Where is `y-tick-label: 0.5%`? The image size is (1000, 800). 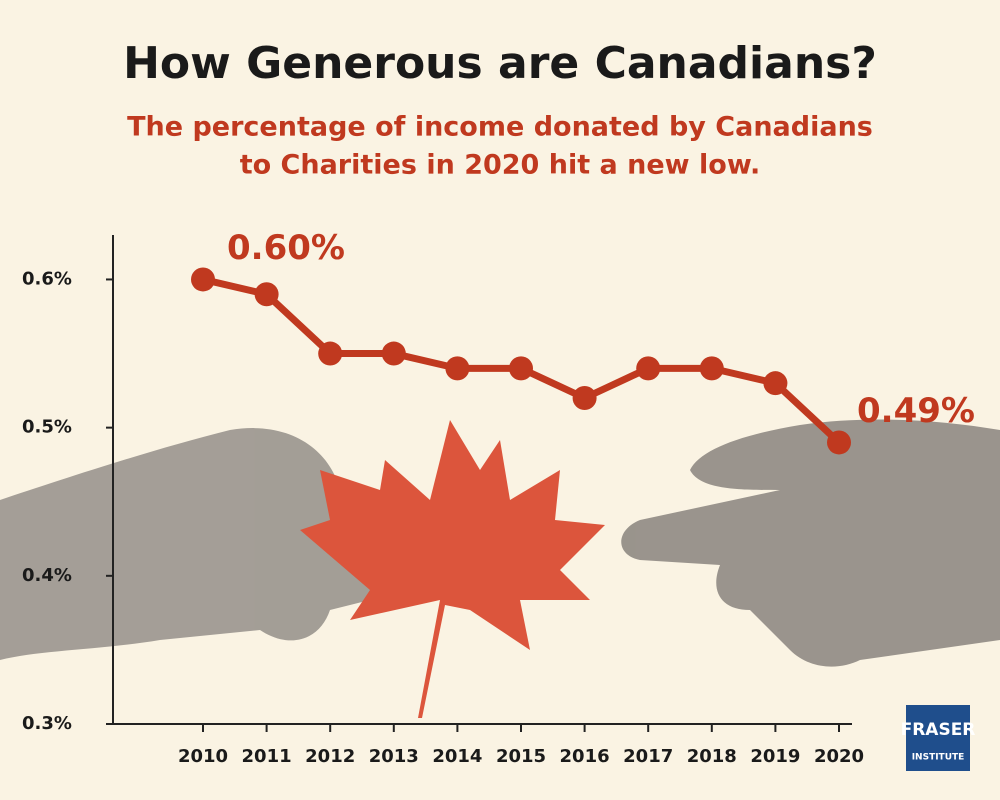
y-tick-label: 0.5% is located at coordinates (47, 427).